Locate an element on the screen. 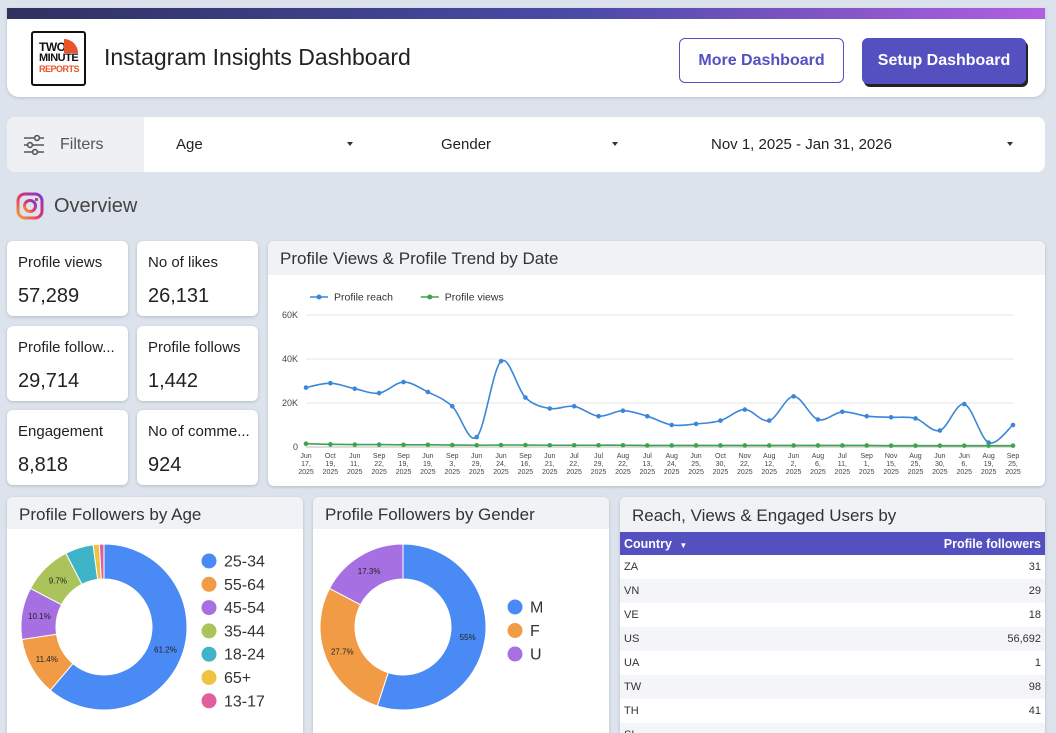 The width and height of the screenshot is (1056, 733). table-row: VN 29 is located at coordinates (832, 591).